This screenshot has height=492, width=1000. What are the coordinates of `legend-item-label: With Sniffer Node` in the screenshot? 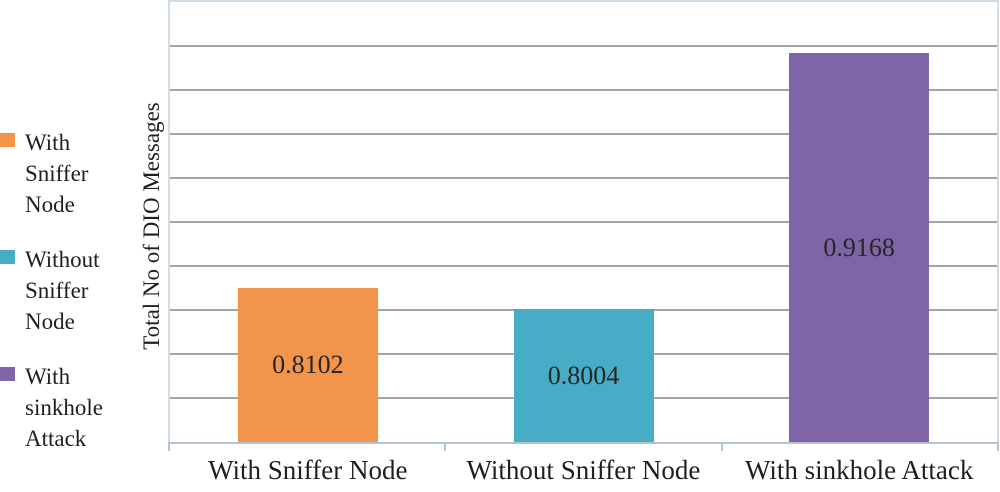 It's located at (57, 173).